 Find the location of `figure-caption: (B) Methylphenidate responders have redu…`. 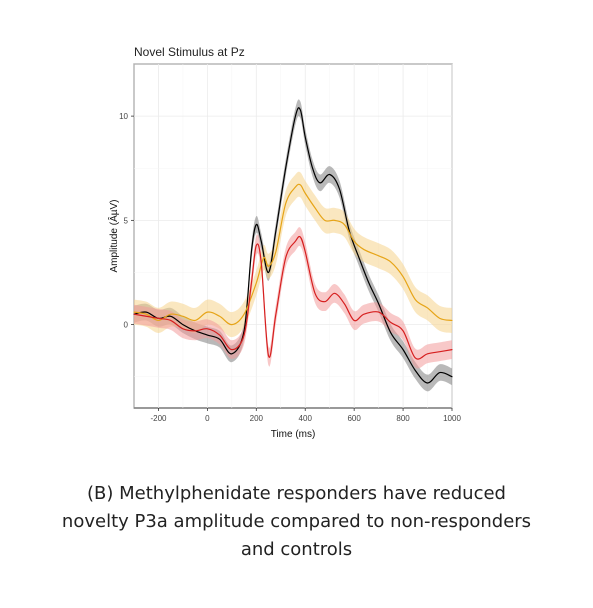

figure-caption: (B) Methylphenidate responders have redu… is located at coordinates (296, 522).